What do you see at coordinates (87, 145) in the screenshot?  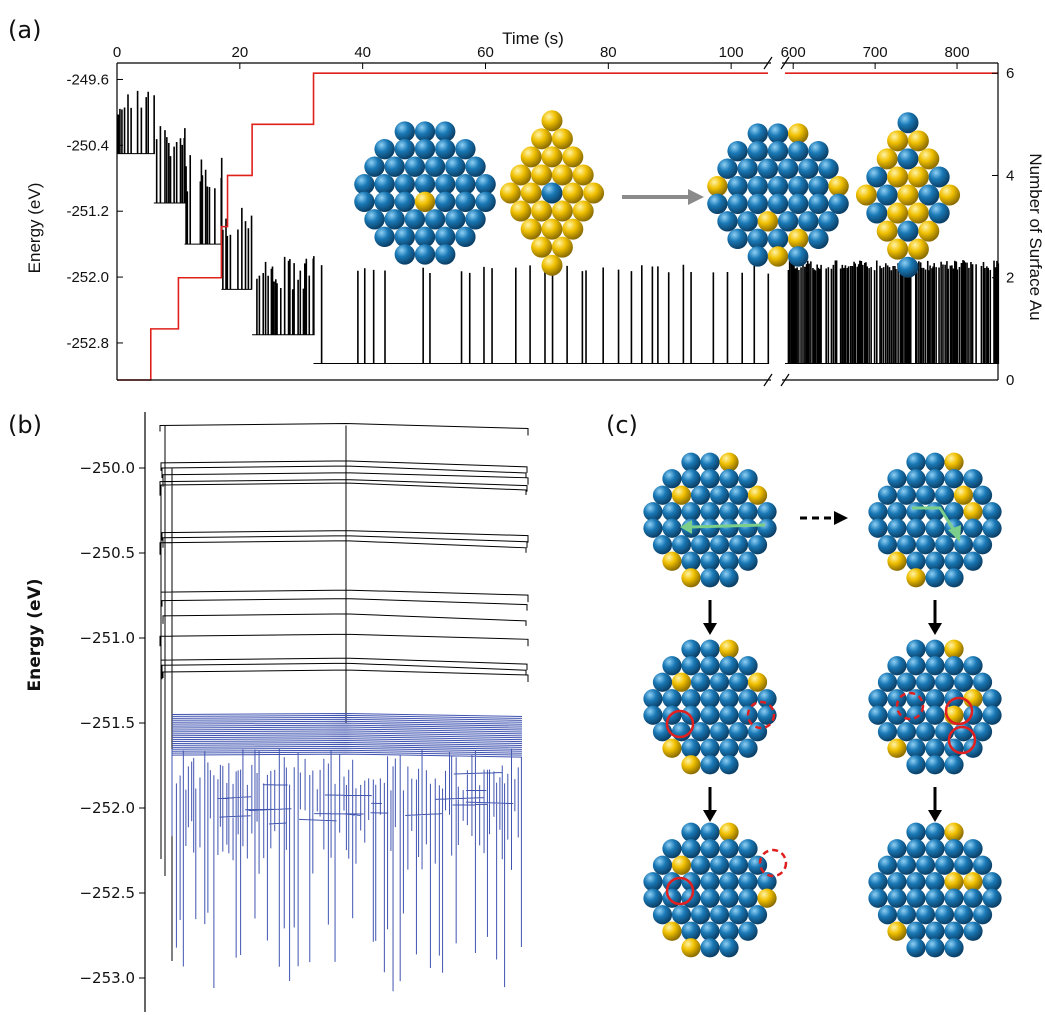 I see `a-y-tick-label: -250.4` at bounding box center [87, 145].